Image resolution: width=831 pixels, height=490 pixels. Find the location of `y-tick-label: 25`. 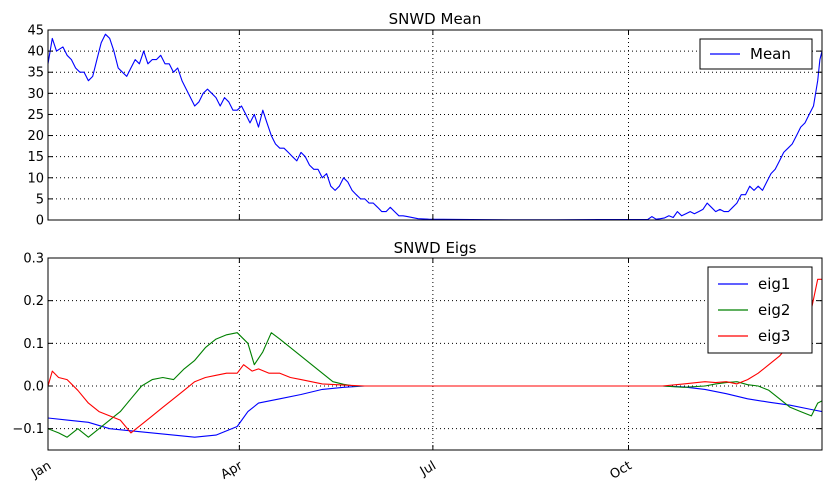

y-tick-label: 25 is located at coordinates (35, 115).